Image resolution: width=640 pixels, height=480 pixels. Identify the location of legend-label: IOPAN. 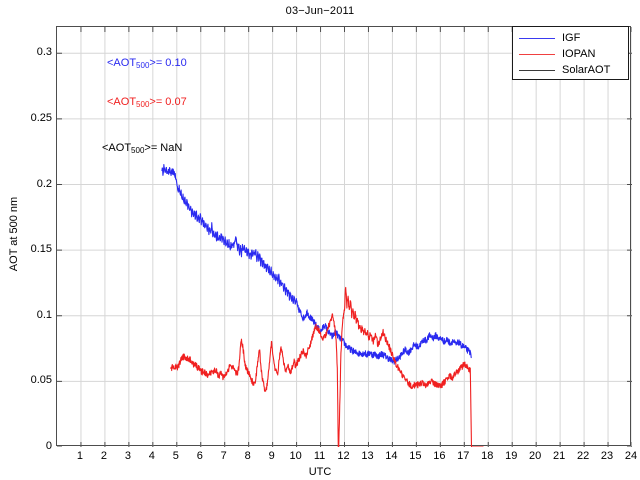
(579, 53).